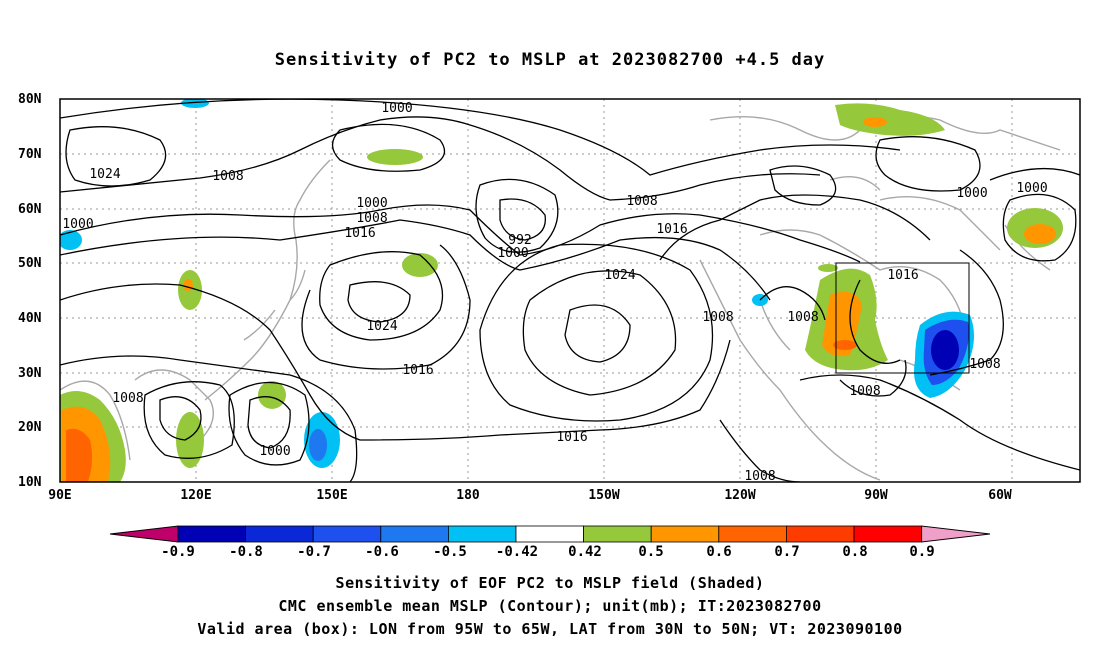 The width and height of the screenshot is (1100, 650). I want to click on colorbar-label: -0.7, so click(314, 552).